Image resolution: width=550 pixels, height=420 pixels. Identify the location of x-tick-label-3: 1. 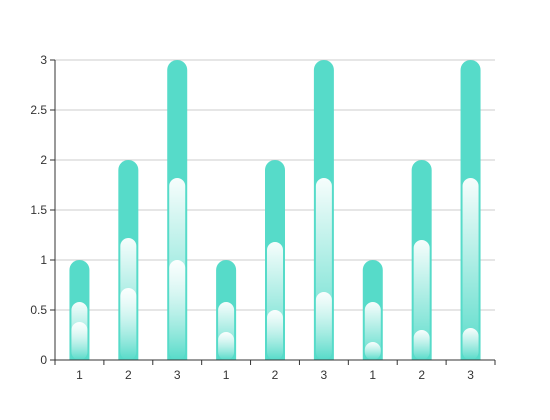
(226, 375).